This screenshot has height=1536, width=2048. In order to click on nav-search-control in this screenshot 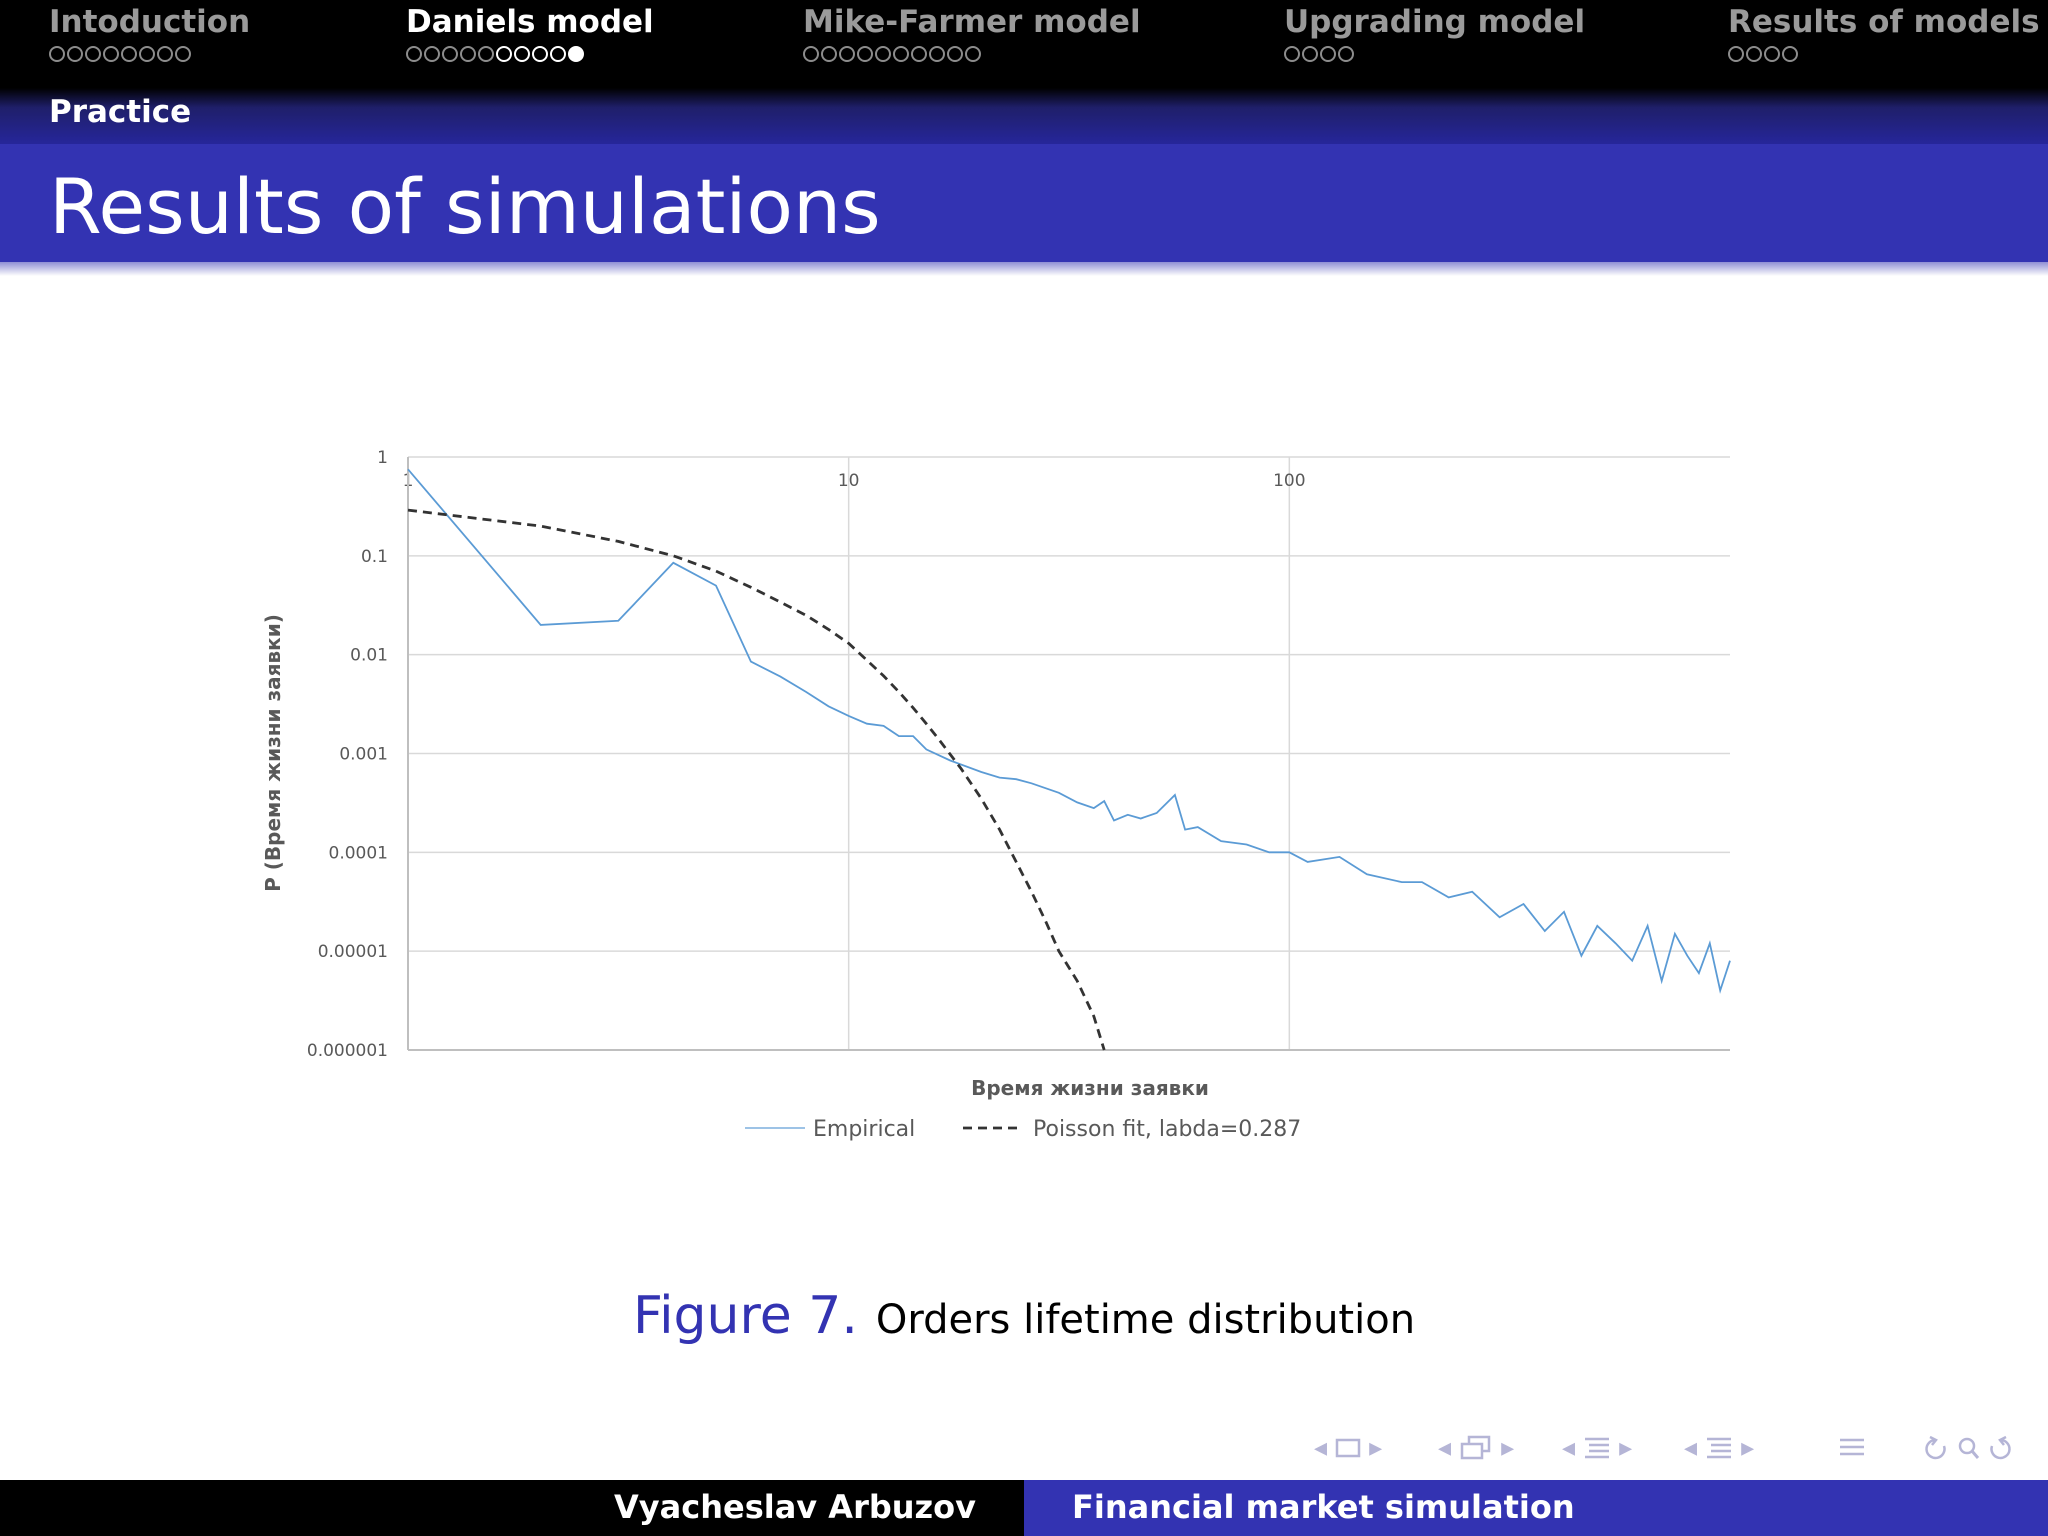, I will do `click(1968, 1448)`.